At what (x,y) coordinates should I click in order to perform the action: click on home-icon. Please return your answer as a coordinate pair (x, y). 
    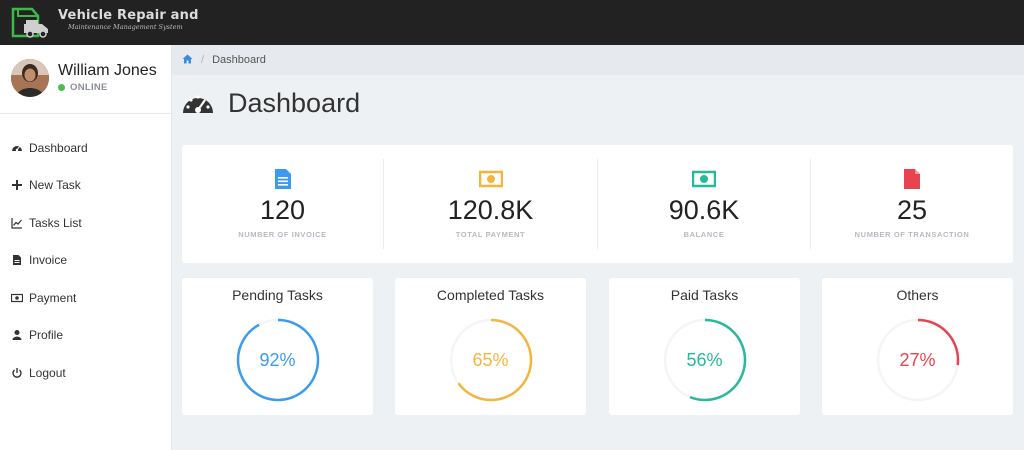
    Looking at the image, I should click on (187, 60).